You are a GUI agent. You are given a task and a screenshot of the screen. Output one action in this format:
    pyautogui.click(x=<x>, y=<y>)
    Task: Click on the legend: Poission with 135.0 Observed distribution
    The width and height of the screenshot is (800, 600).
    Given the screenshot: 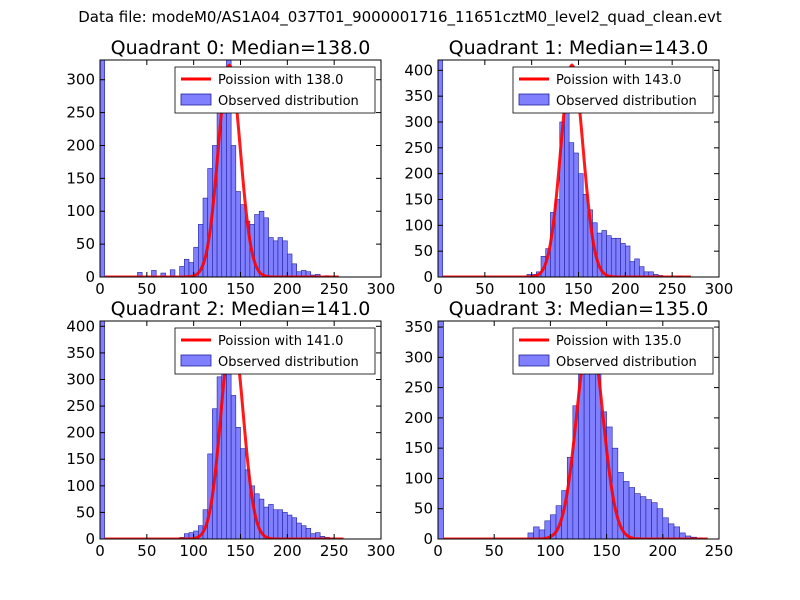 What is the action you would take?
    pyautogui.click(x=613, y=351)
    